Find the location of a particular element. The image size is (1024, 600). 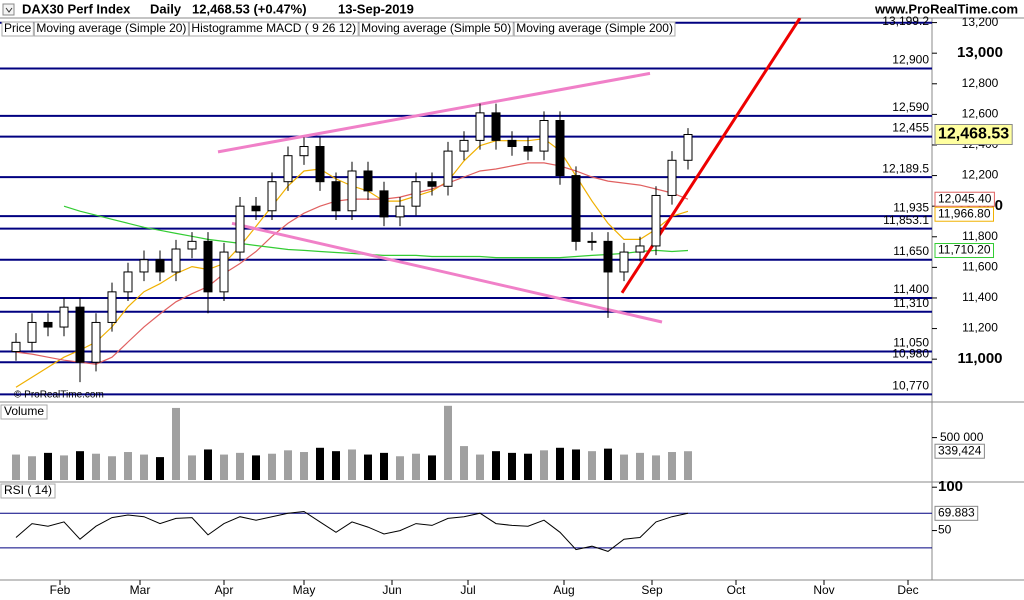

panel-title-box is located at coordinates (28, 491).